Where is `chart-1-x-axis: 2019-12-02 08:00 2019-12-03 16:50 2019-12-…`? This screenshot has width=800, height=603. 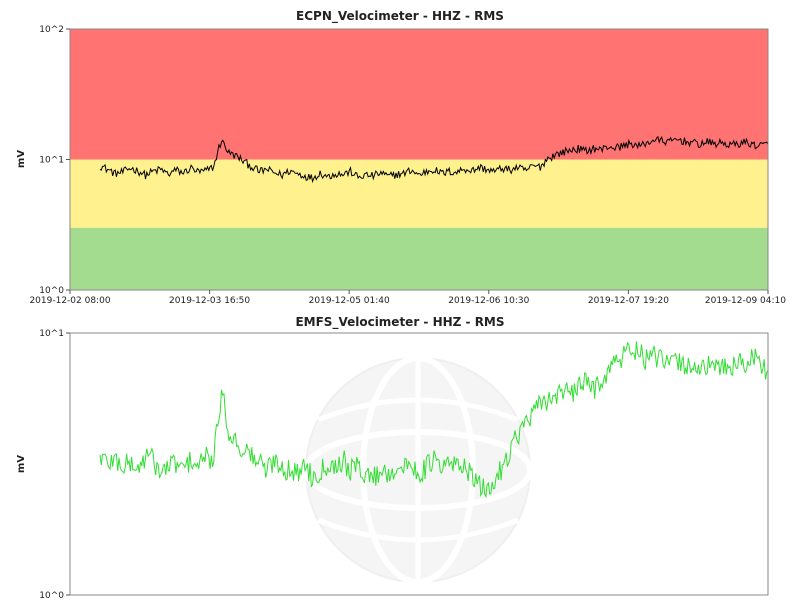 chart-1-x-axis: 2019-12-02 08:00 2019-12-03 16:50 2019-12-… is located at coordinates (407, 298).